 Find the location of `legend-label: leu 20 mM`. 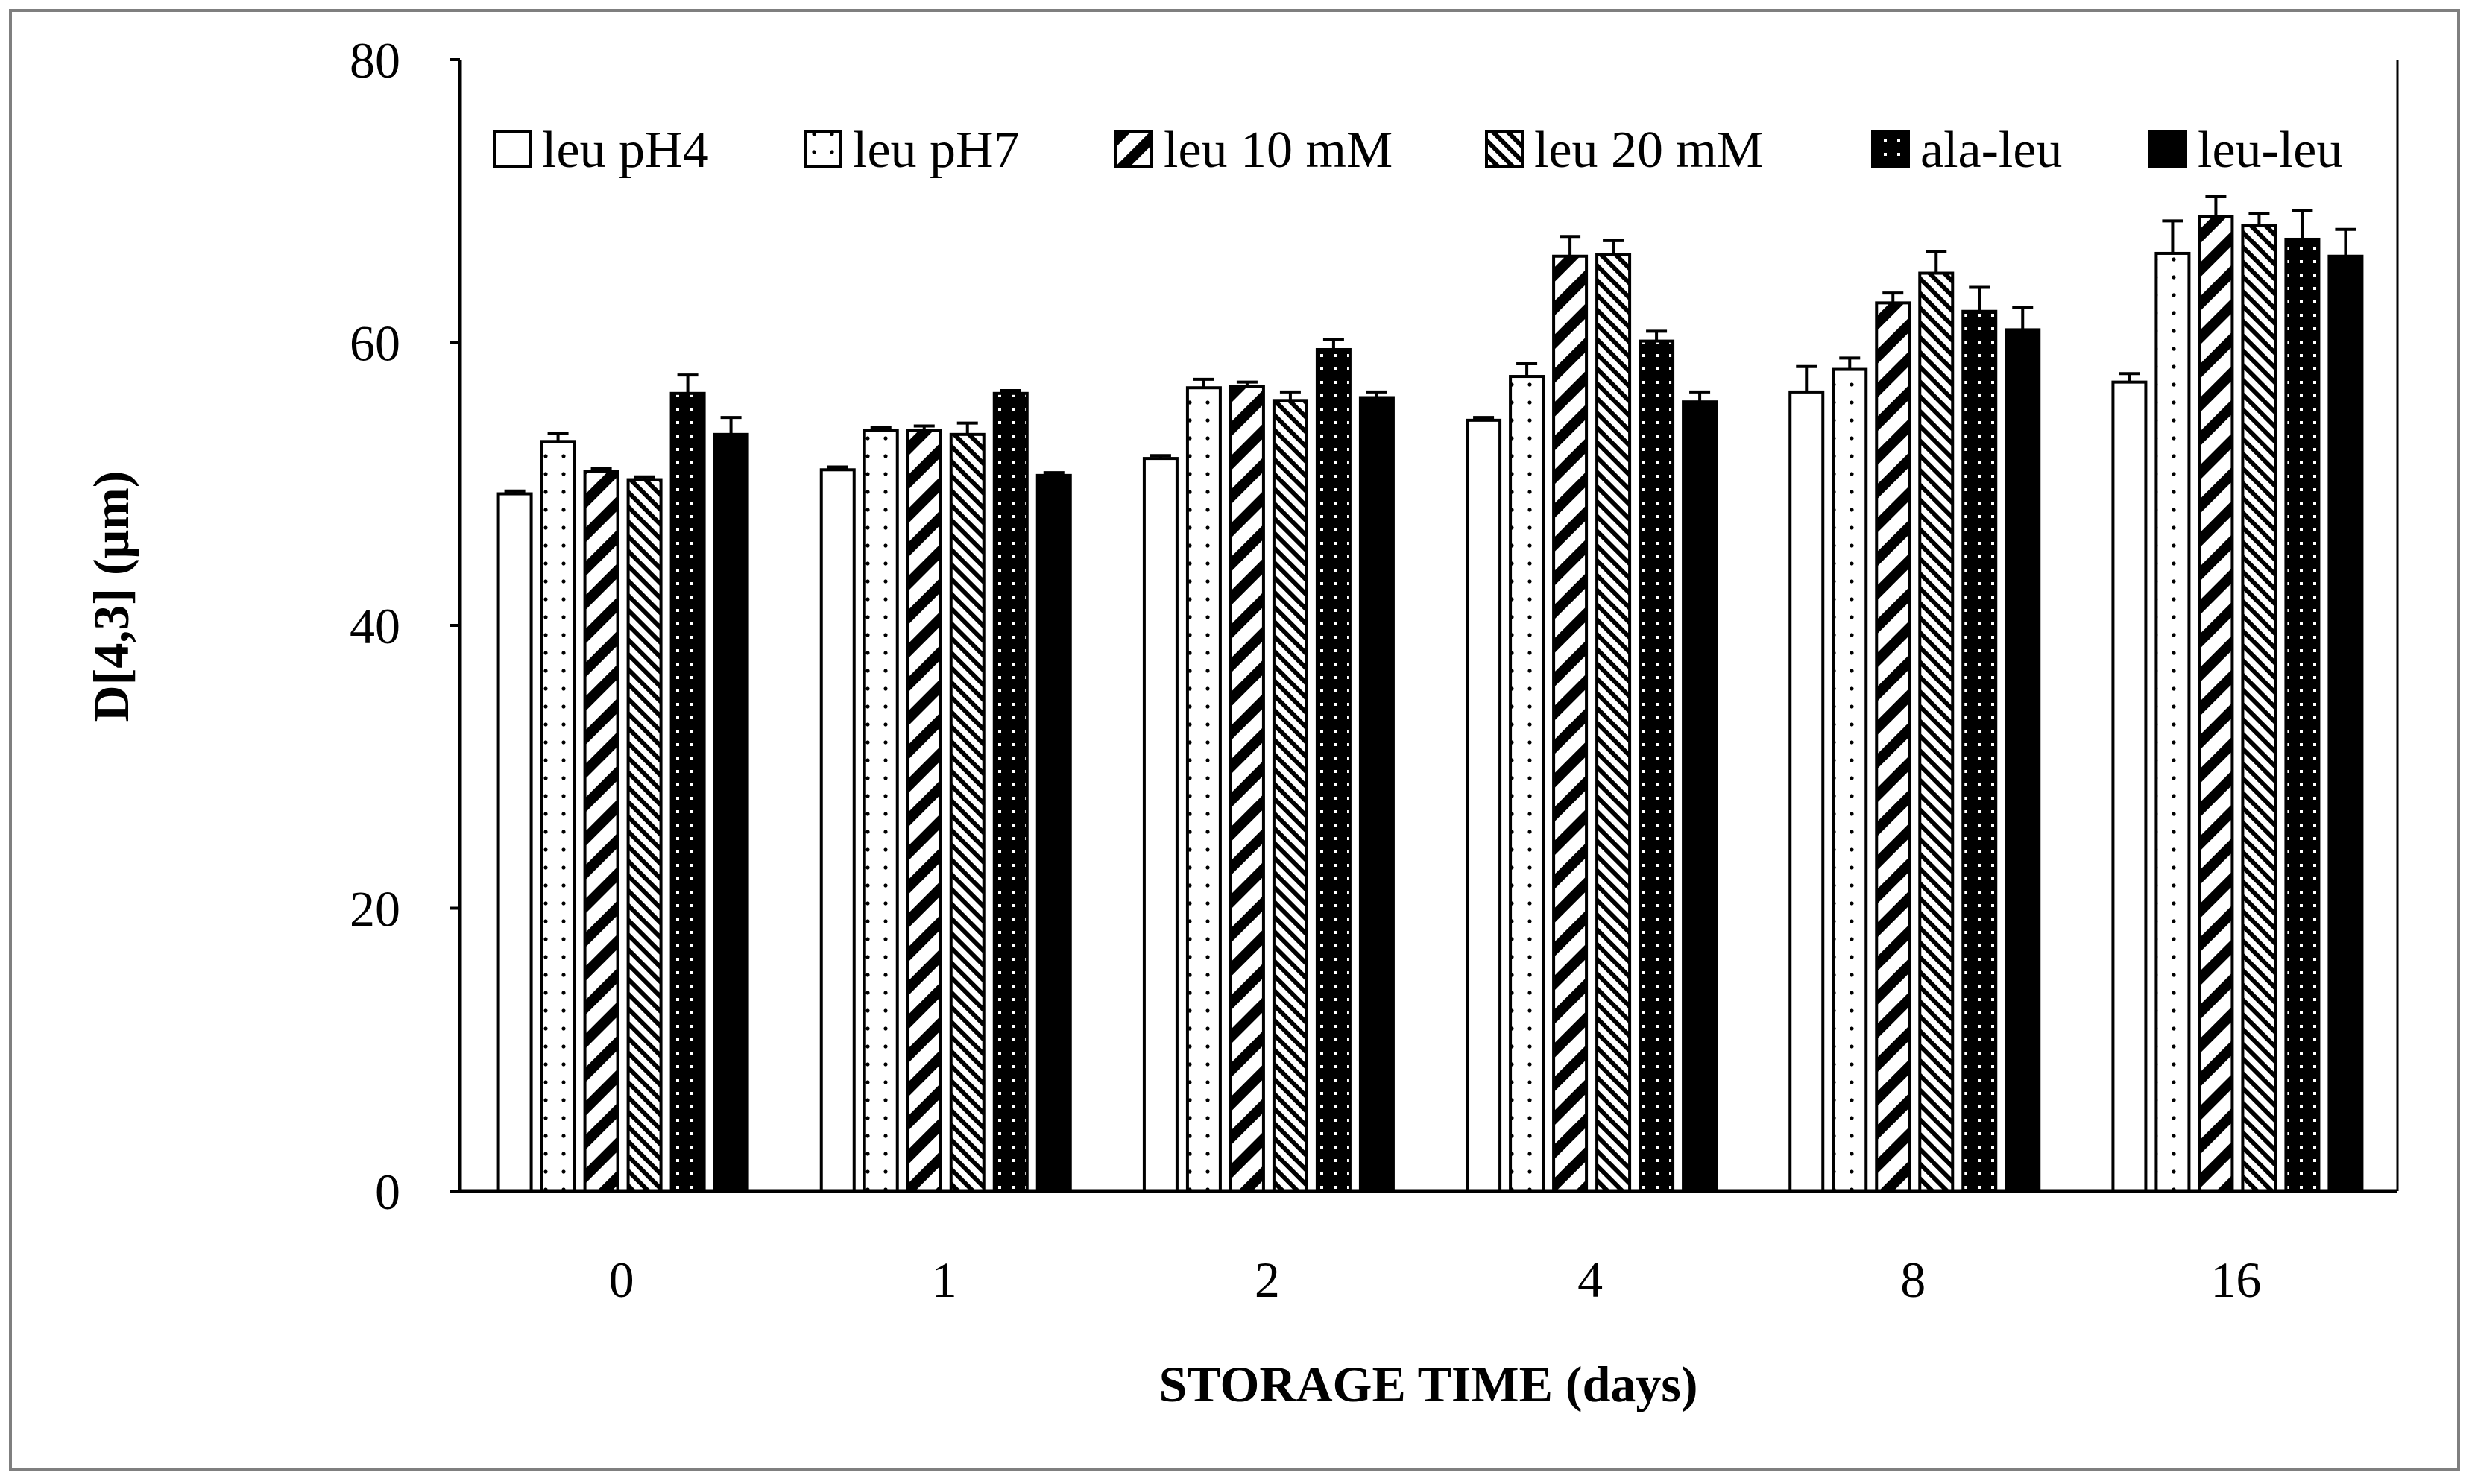

legend-label: leu 20 mM is located at coordinates (1649, 150).